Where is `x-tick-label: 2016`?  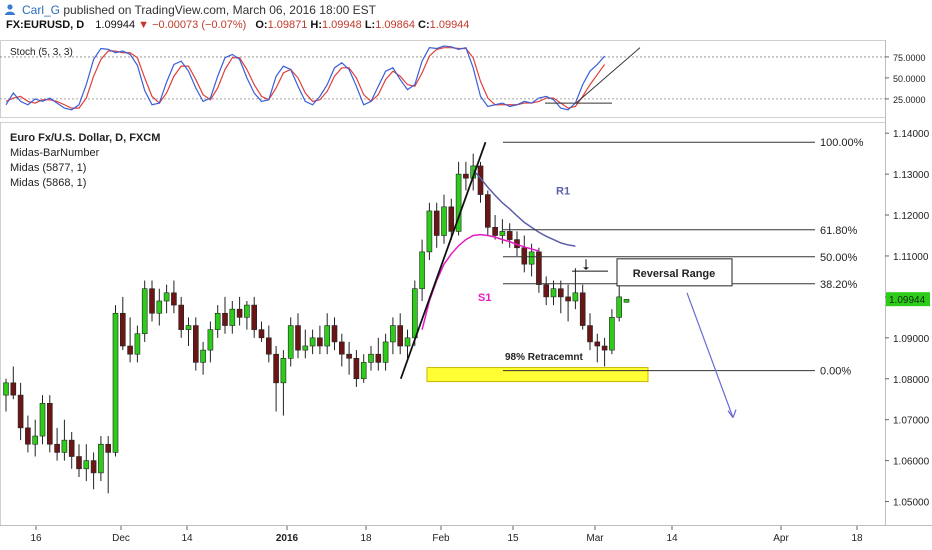
x-tick-label: 2016 is located at coordinates (287, 538).